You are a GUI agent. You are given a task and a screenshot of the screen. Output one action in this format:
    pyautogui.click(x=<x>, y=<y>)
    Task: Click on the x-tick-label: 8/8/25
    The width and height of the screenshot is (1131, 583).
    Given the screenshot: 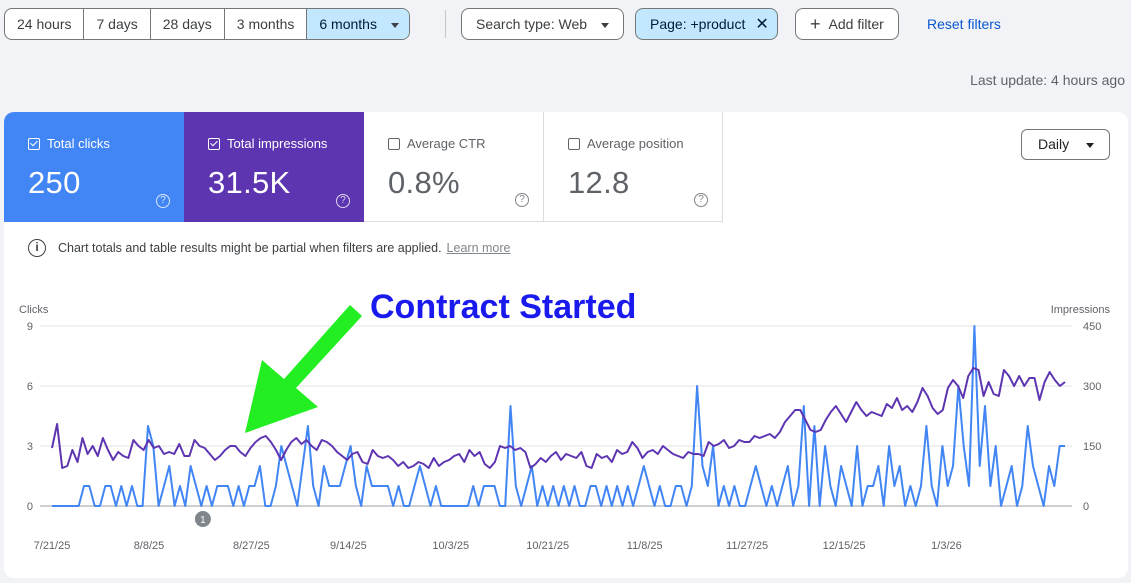 What is the action you would take?
    pyautogui.click(x=149, y=546)
    